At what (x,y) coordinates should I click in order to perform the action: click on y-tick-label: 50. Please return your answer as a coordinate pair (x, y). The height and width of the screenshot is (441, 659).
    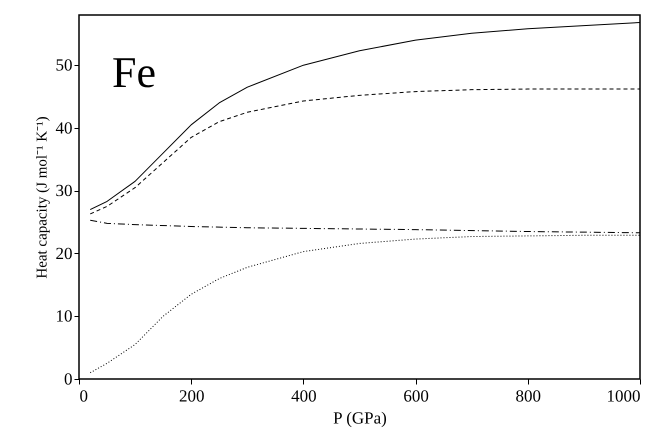
    Looking at the image, I should click on (64, 65).